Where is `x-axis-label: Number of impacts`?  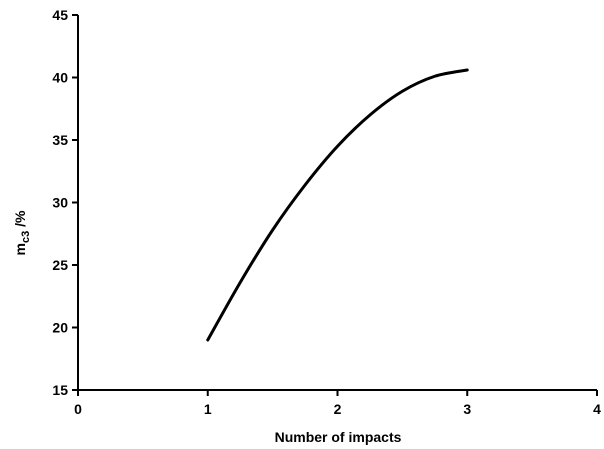
x-axis-label: Number of impacts is located at coordinates (338, 437).